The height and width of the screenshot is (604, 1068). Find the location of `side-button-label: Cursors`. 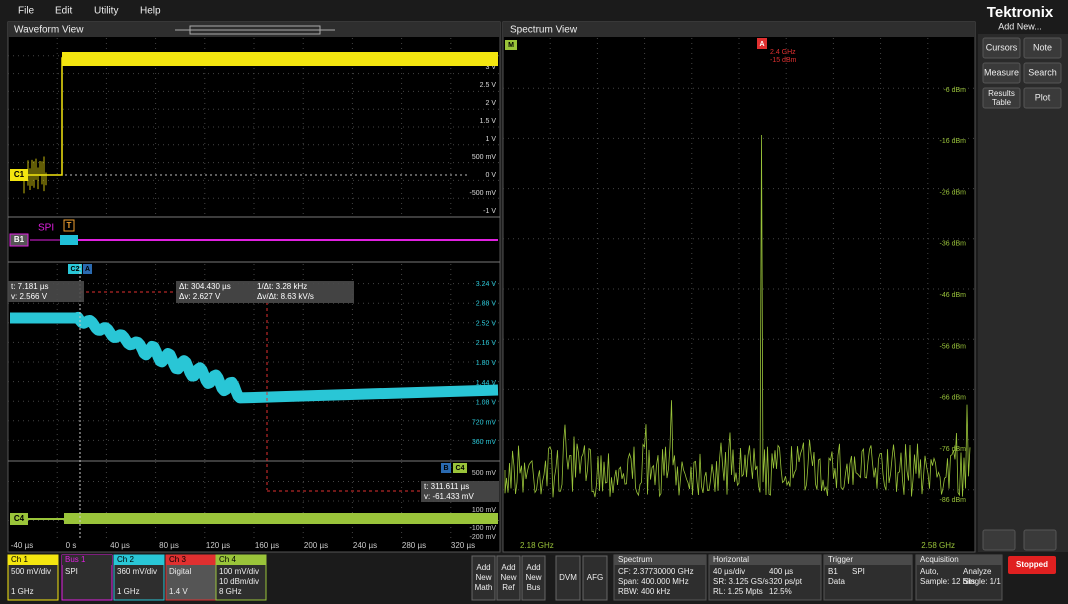

side-button-label: Cursors is located at coordinates (1002, 47).